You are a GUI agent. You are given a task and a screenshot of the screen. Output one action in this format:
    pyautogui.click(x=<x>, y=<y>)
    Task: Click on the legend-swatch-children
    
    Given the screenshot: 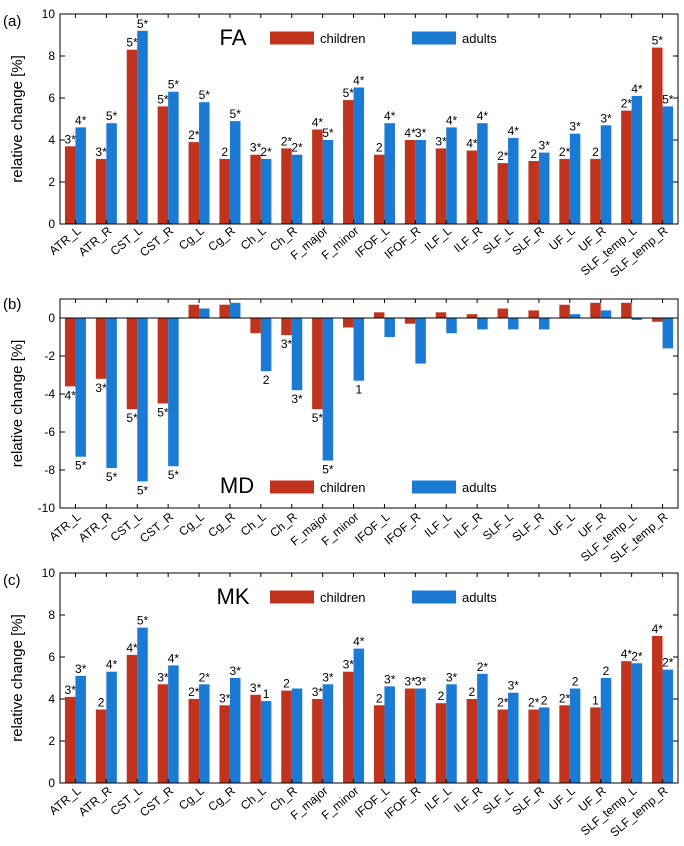 What is the action you would take?
    pyautogui.click(x=292, y=487)
    